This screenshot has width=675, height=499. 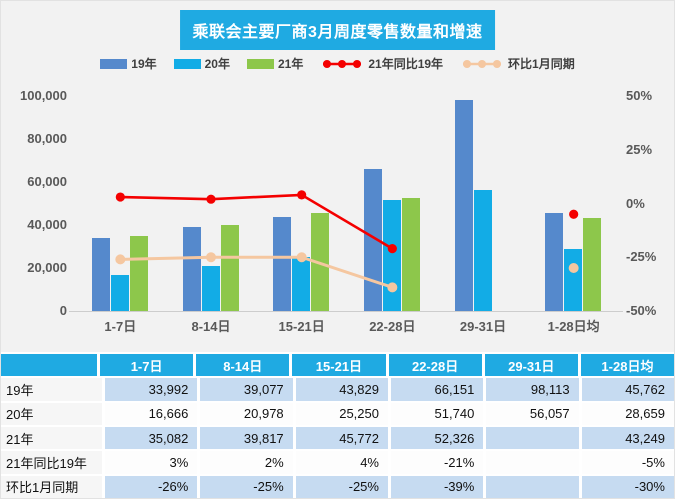 What do you see at coordinates (43, 95) in the screenshot?
I see `y-axis-tick-label: 100,000` at bounding box center [43, 95].